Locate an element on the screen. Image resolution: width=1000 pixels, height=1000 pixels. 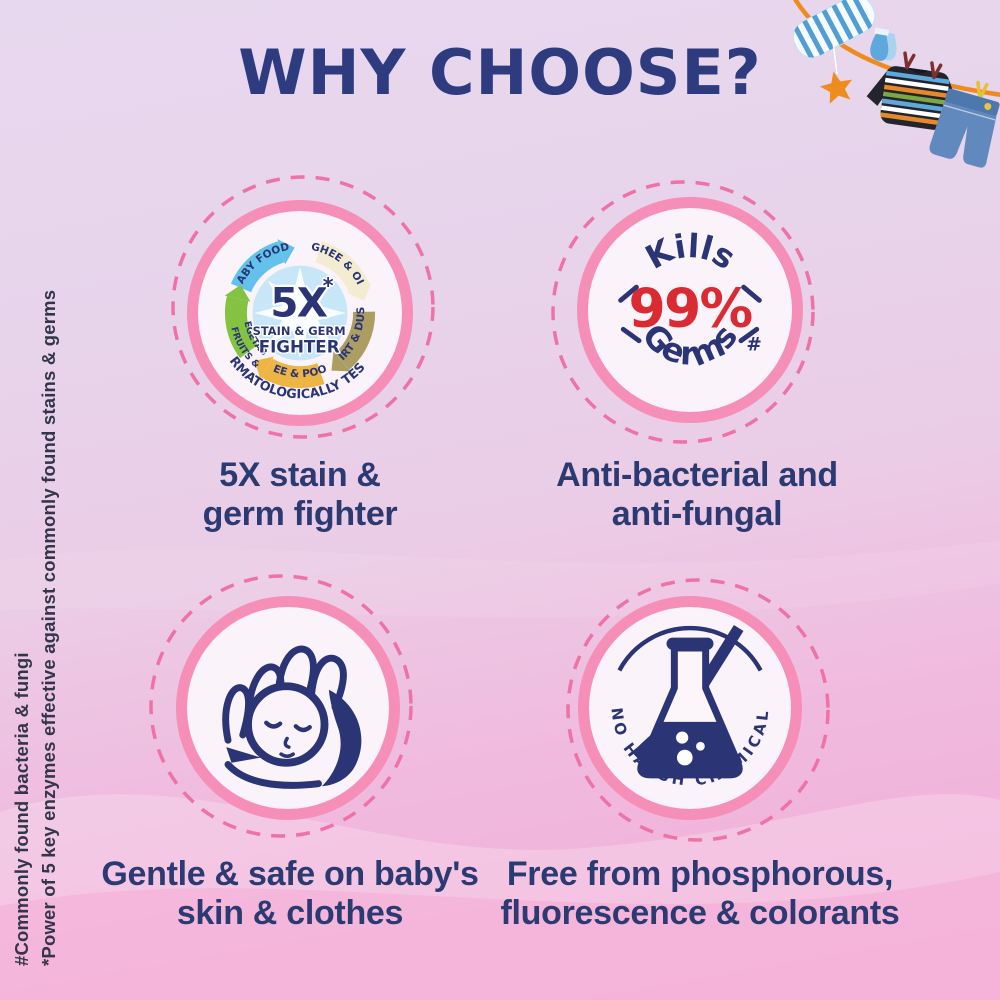
stain-center-sub2: FIGHTER is located at coordinates (299, 347).